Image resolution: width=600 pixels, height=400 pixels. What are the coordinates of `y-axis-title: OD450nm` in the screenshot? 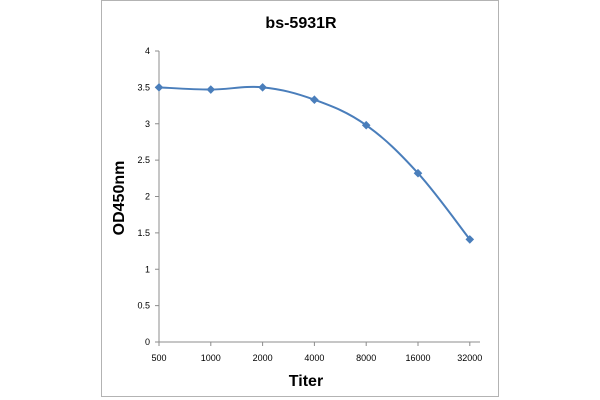 It's located at (119, 198).